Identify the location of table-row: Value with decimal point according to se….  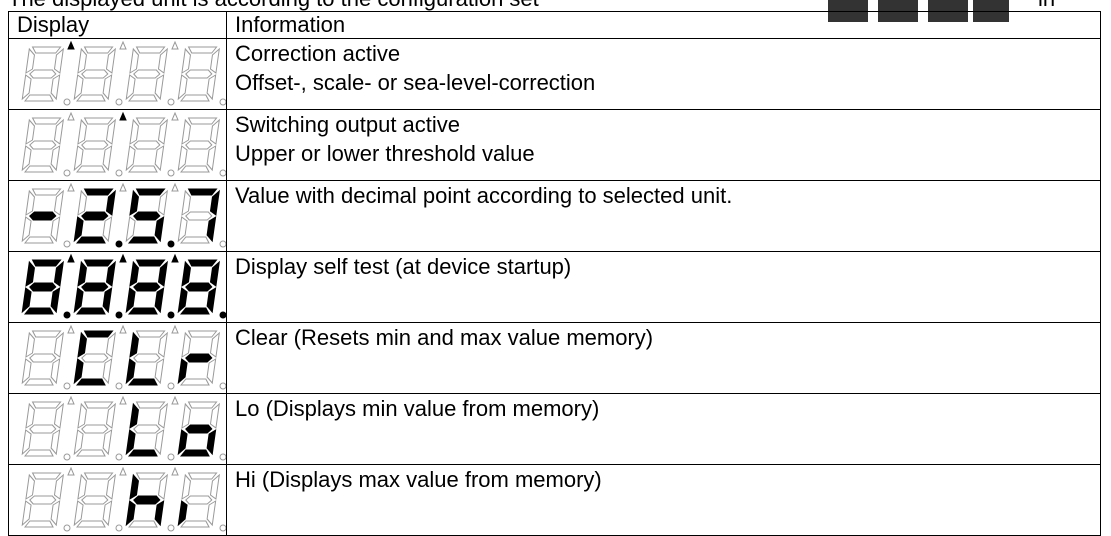
(554, 216).